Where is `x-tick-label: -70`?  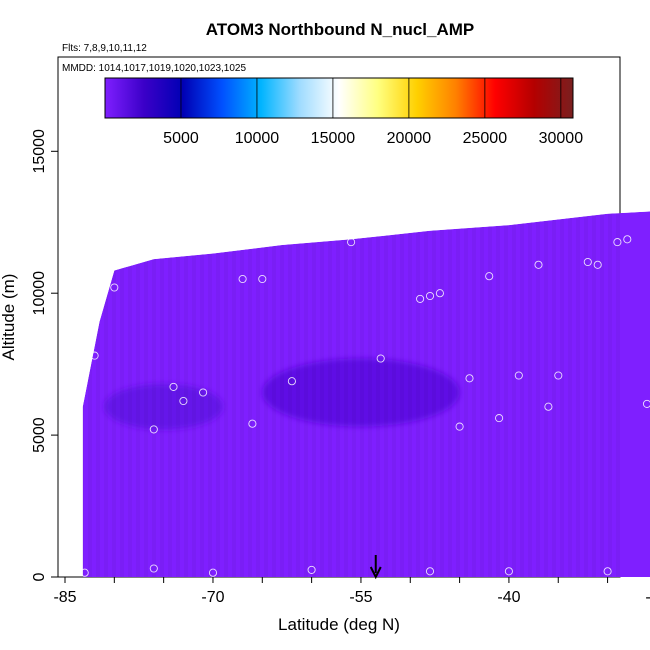
x-tick-label: -70 is located at coordinates (212, 597).